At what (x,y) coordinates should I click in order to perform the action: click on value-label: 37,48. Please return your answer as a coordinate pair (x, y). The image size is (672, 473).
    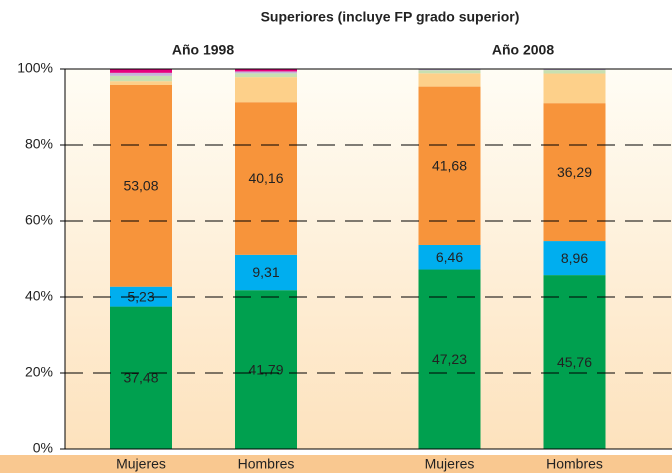
    Looking at the image, I should click on (140, 377).